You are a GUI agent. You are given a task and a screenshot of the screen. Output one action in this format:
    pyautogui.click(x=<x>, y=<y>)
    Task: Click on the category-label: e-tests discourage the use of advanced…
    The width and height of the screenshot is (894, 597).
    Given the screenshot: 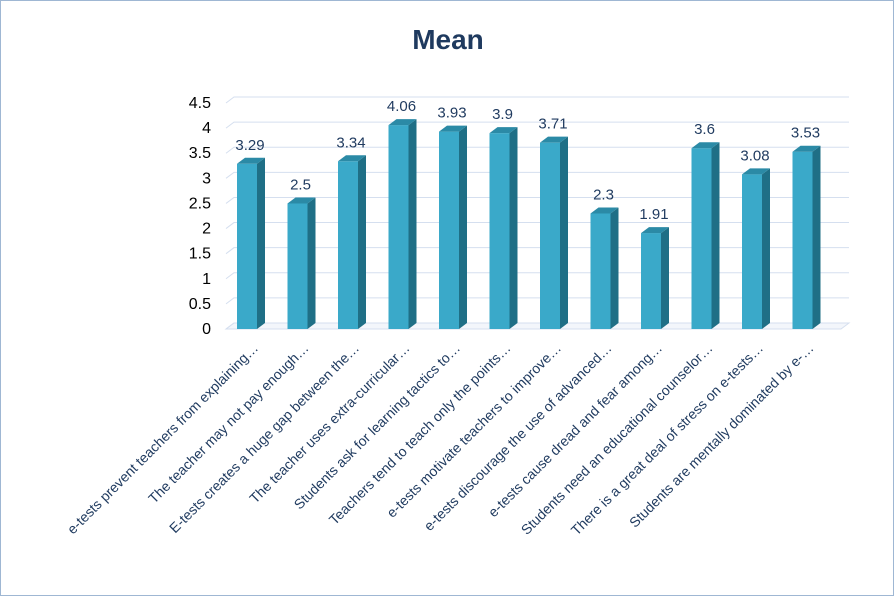 What is the action you would take?
    pyautogui.click(x=518, y=437)
    